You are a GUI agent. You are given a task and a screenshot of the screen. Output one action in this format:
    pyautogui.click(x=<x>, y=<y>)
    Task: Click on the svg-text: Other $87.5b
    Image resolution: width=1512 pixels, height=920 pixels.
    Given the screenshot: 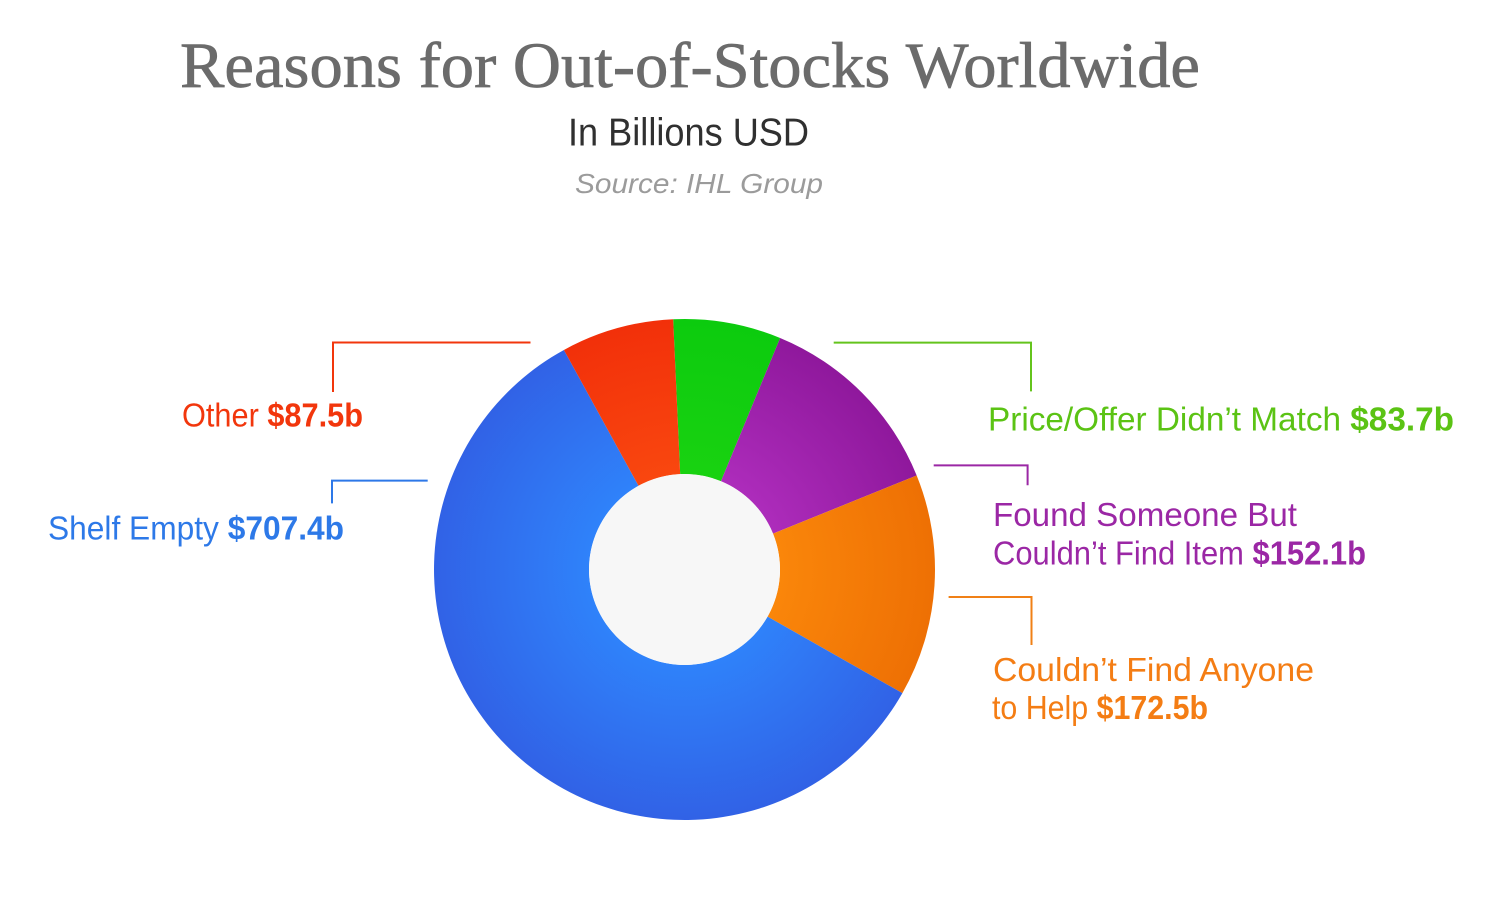 What is the action you would take?
    pyautogui.click(x=272, y=415)
    